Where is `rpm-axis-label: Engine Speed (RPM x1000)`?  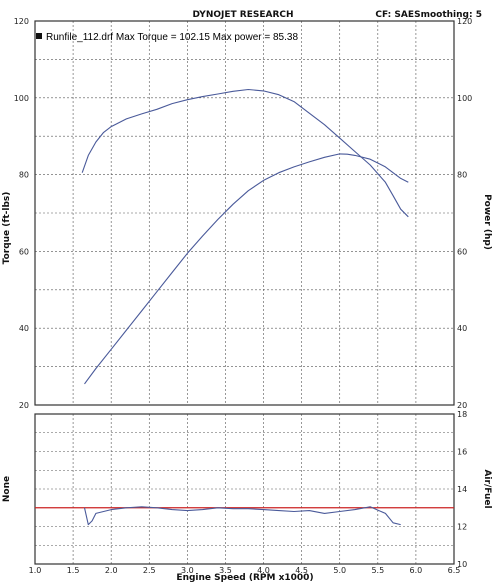 rpm-axis-label: Engine Speed (RPM x1000) is located at coordinates (244, 578).